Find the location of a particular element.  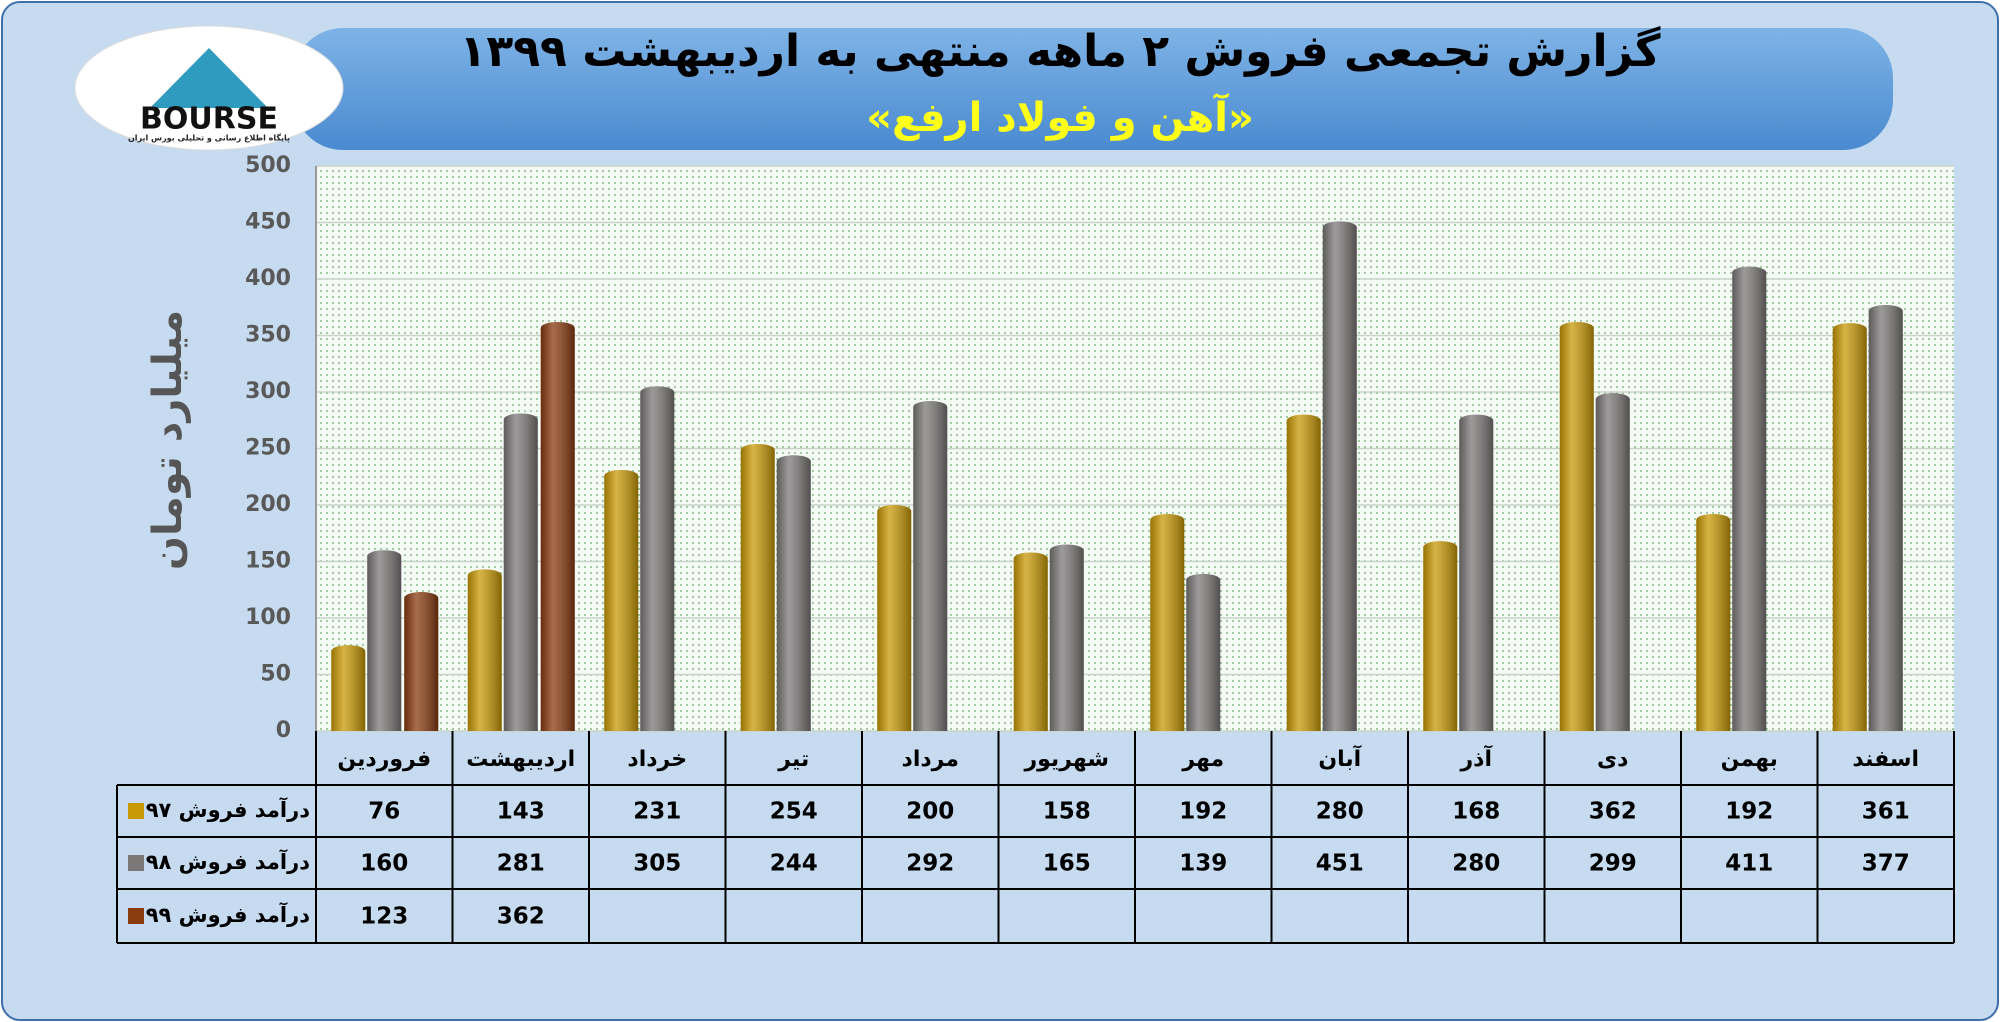

table-value: 254 is located at coordinates (794, 812).